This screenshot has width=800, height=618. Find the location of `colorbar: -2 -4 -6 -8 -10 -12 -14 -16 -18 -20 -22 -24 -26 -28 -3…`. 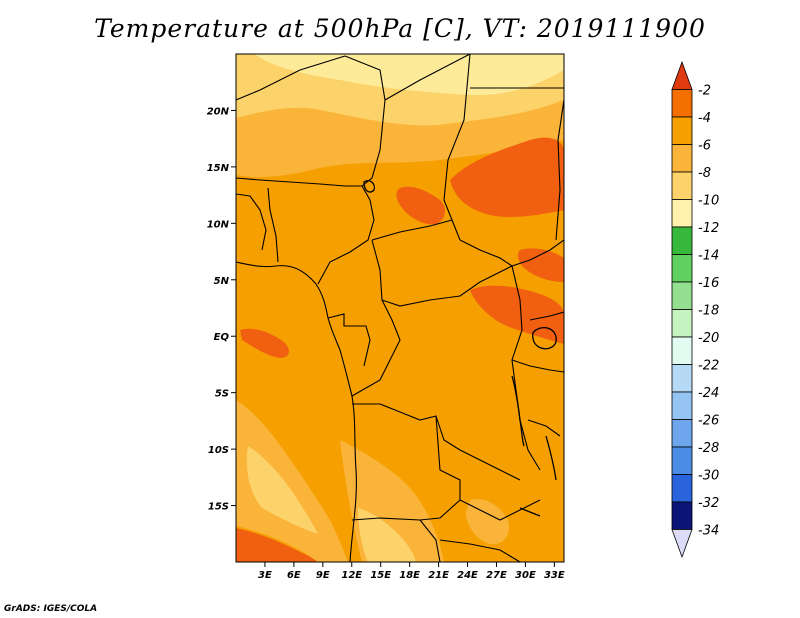

colorbar: -2 -4 -6 -8 -10 -12 -14 -16 -18 -20 -22 -24 -26 -28 -3… is located at coordinates (695, 309).